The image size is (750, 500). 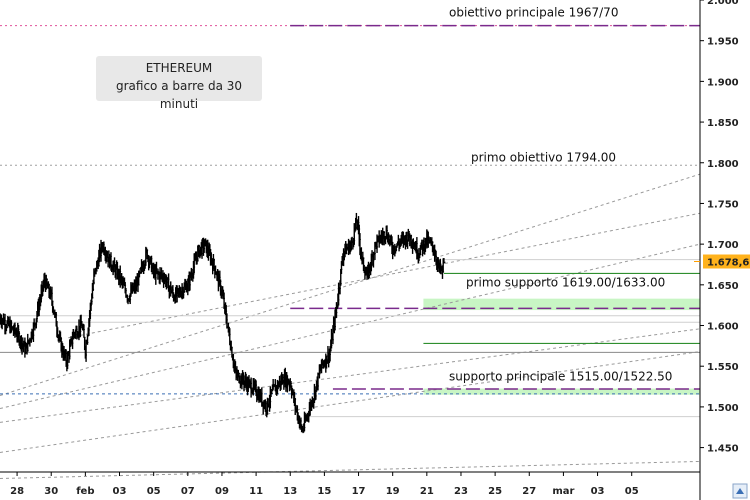 I want to click on x-tick-label-13: 23, so click(x=461, y=491).